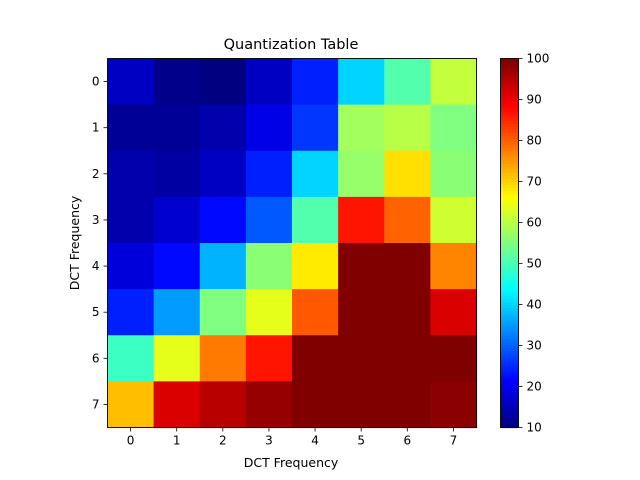  Describe the element at coordinates (177, 441) in the screenshot. I see `x-tick-label: 1` at that location.